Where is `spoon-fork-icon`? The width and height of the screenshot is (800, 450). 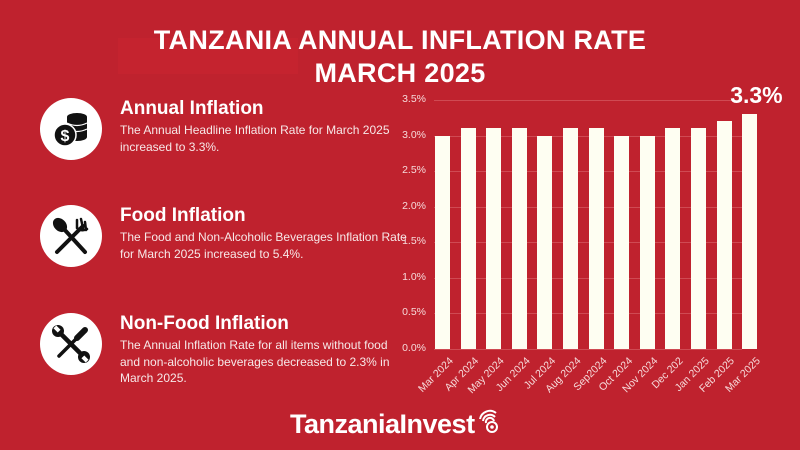
spoon-fork-icon is located at coordinates (71, 236).